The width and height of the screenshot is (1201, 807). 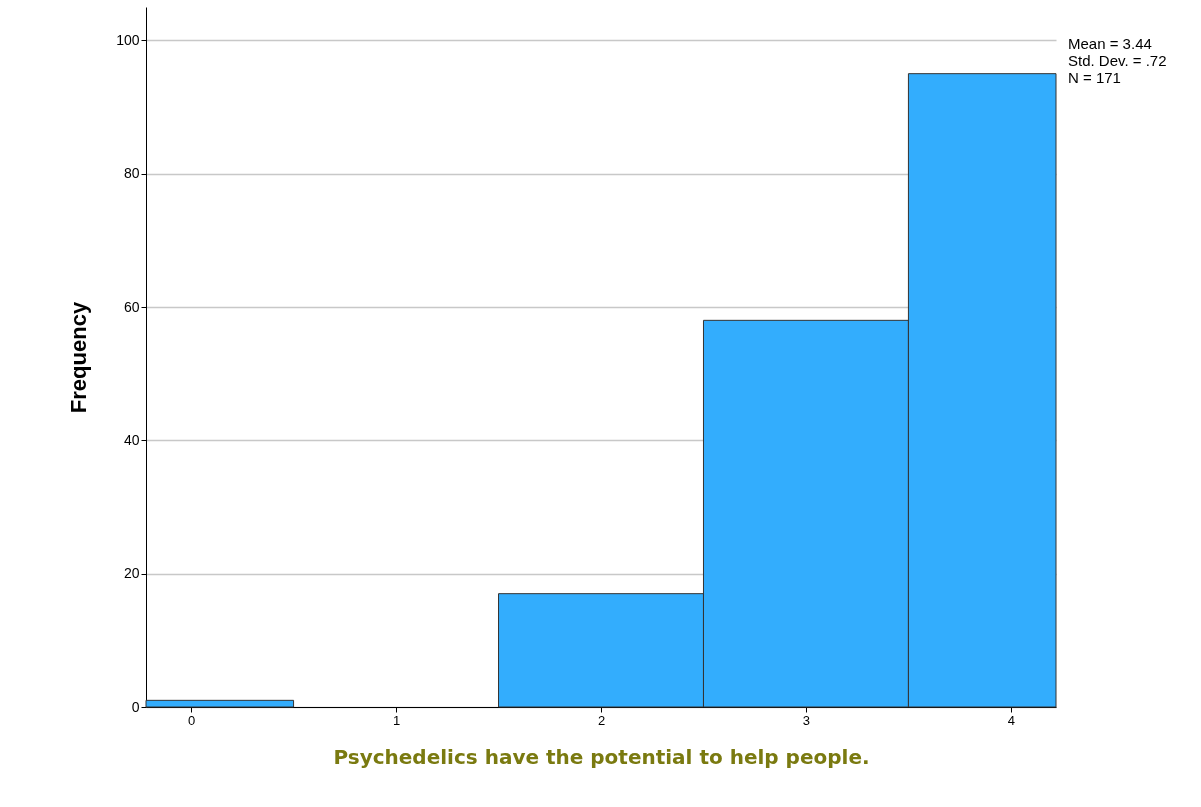 What do you see at coordinates (601, 756) in the screenshot?
I see `x-axis-title: Psychedelics have the potential to help people.` at bounding box center [601, 756].